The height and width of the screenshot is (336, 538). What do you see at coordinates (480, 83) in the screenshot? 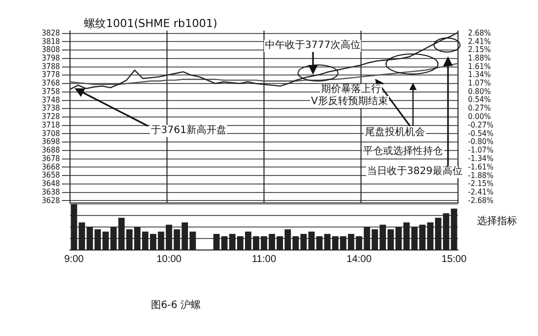
I see `y2-tick-label: 1.07%` at bounding box center [480, 83].